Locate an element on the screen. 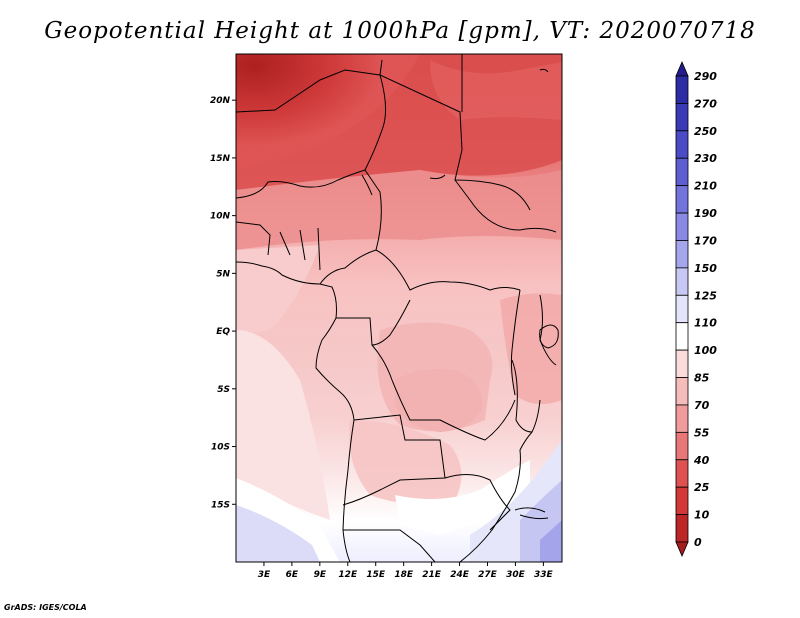  coast-north-east is located at coordinates (544, 70).